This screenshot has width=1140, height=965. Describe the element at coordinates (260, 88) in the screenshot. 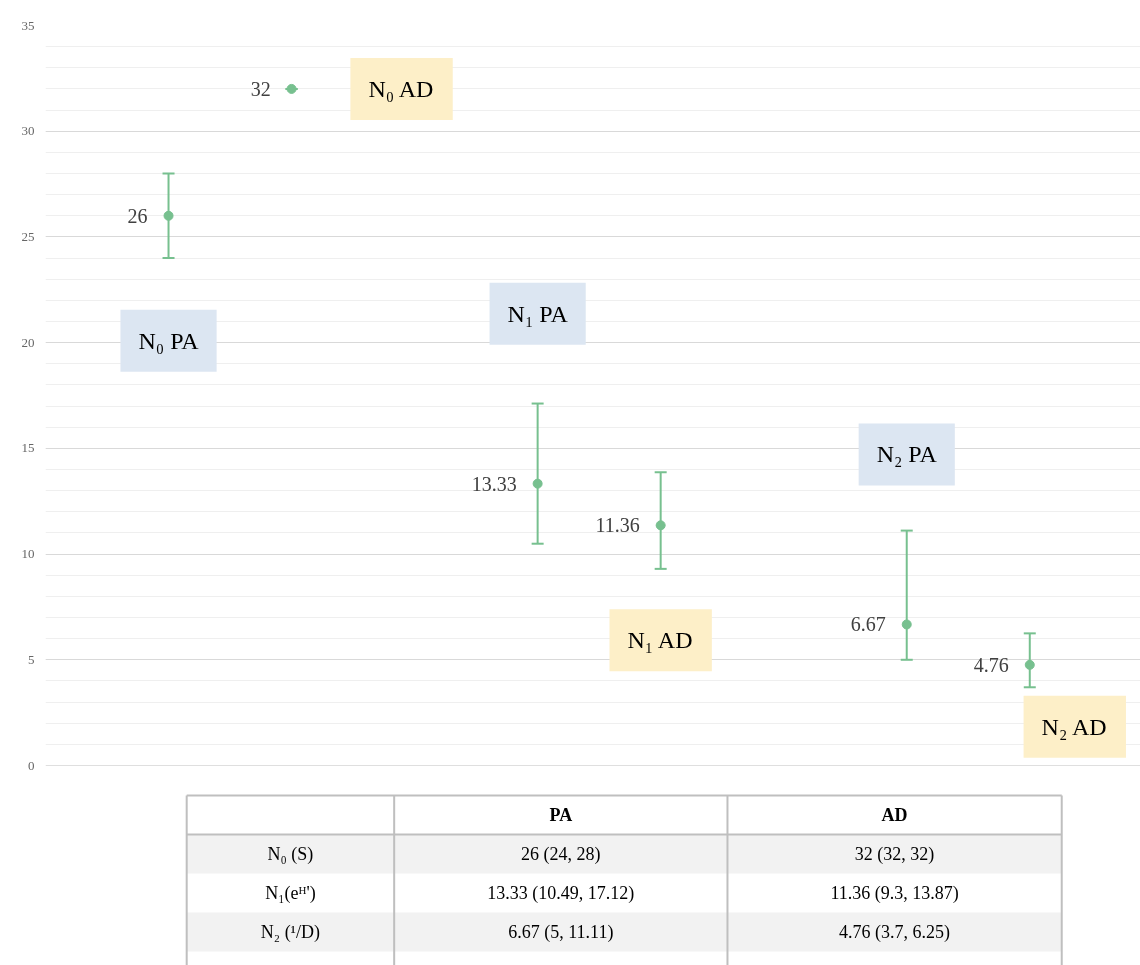

I see `data-label: 32` at that location.